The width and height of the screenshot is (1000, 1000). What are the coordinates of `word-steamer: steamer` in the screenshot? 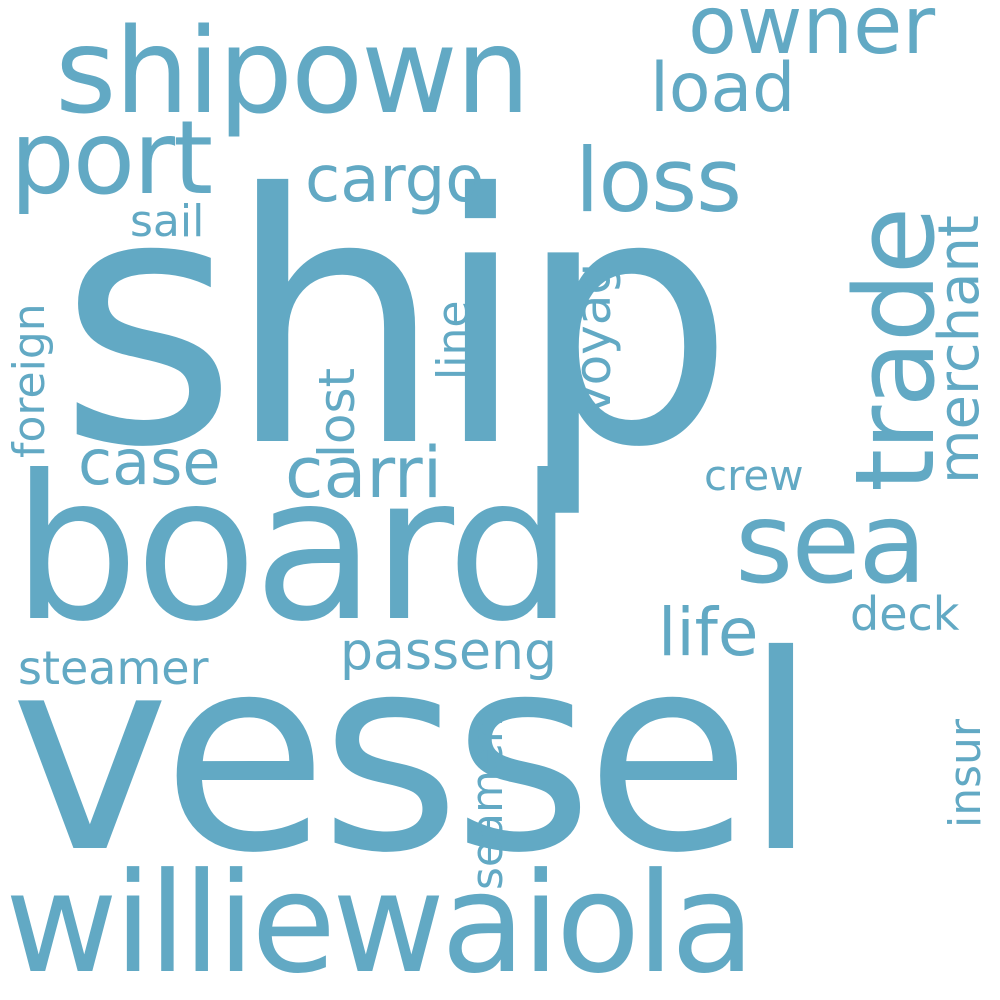 It's located at (113, 668).